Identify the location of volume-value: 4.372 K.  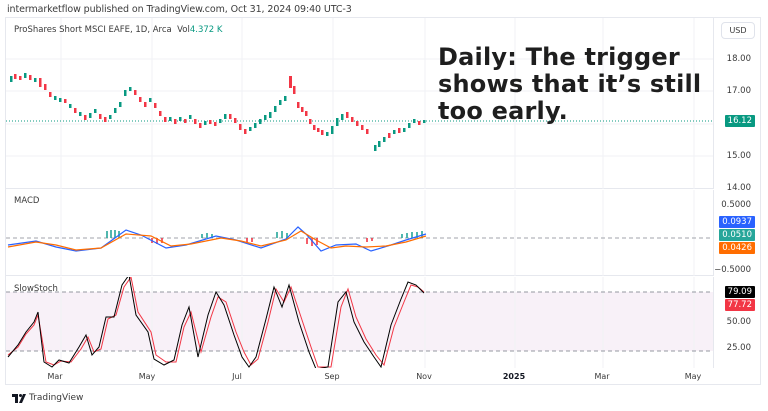
(206, 30).